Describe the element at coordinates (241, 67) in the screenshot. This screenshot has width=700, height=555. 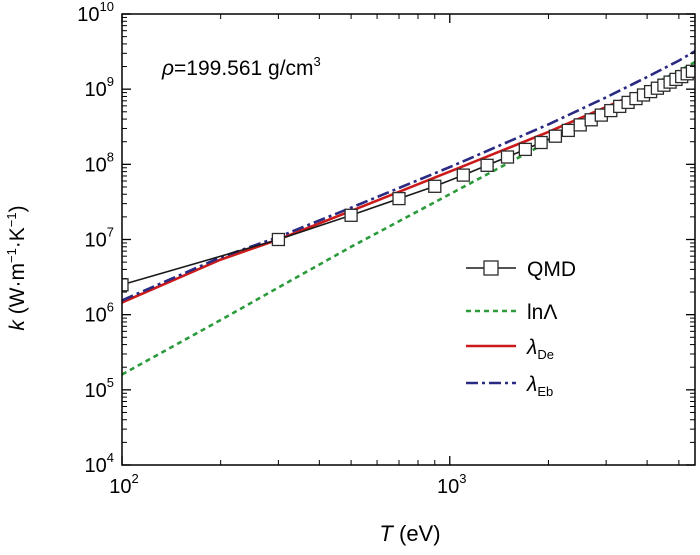
I see `density-annotation: ρ=199.561 g/cm3` at that location.